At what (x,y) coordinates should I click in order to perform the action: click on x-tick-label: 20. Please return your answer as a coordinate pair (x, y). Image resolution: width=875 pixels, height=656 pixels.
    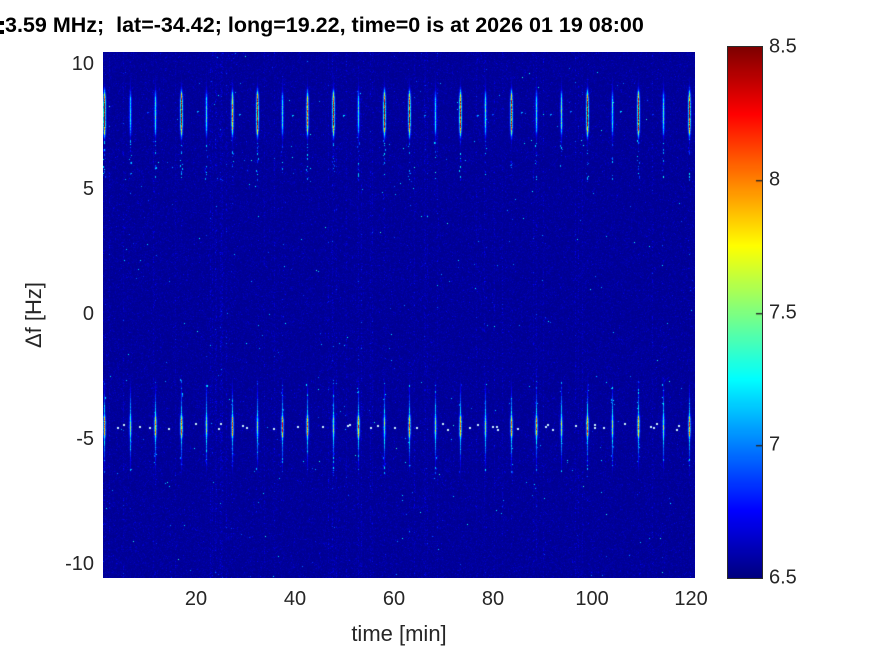
    Looking at the image, I should click on (196, 599).